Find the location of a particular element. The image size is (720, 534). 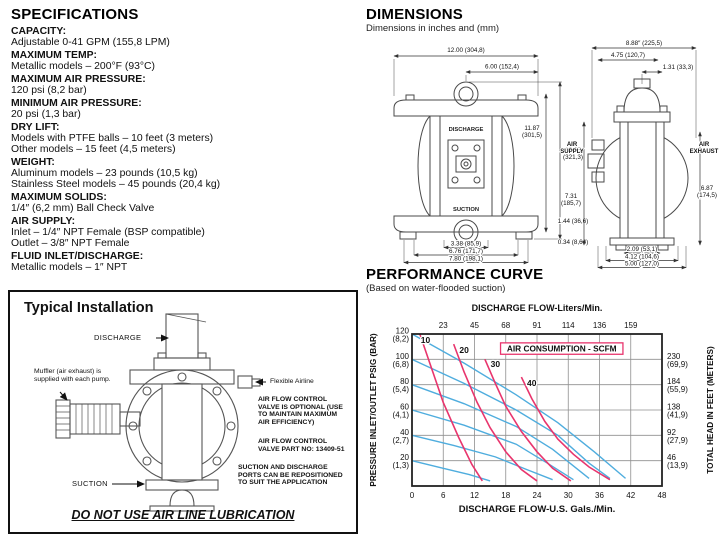

plot-border is located at coordinates (537, 410).